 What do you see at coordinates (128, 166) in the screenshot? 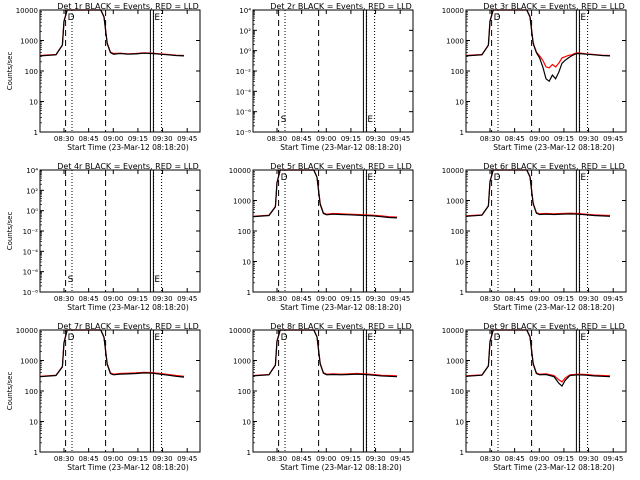
I see `panel-title: Det 4r BLACK = Events, RED = LLD` at bounding box center [128, 166].